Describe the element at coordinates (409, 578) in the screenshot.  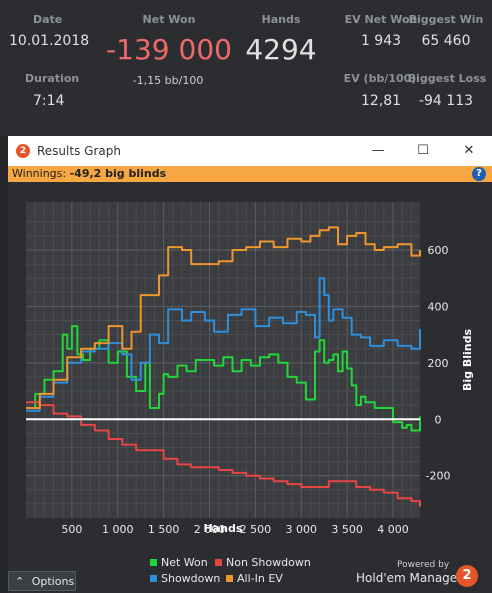
I see `brand-name: Hold'em Manager` at that location.